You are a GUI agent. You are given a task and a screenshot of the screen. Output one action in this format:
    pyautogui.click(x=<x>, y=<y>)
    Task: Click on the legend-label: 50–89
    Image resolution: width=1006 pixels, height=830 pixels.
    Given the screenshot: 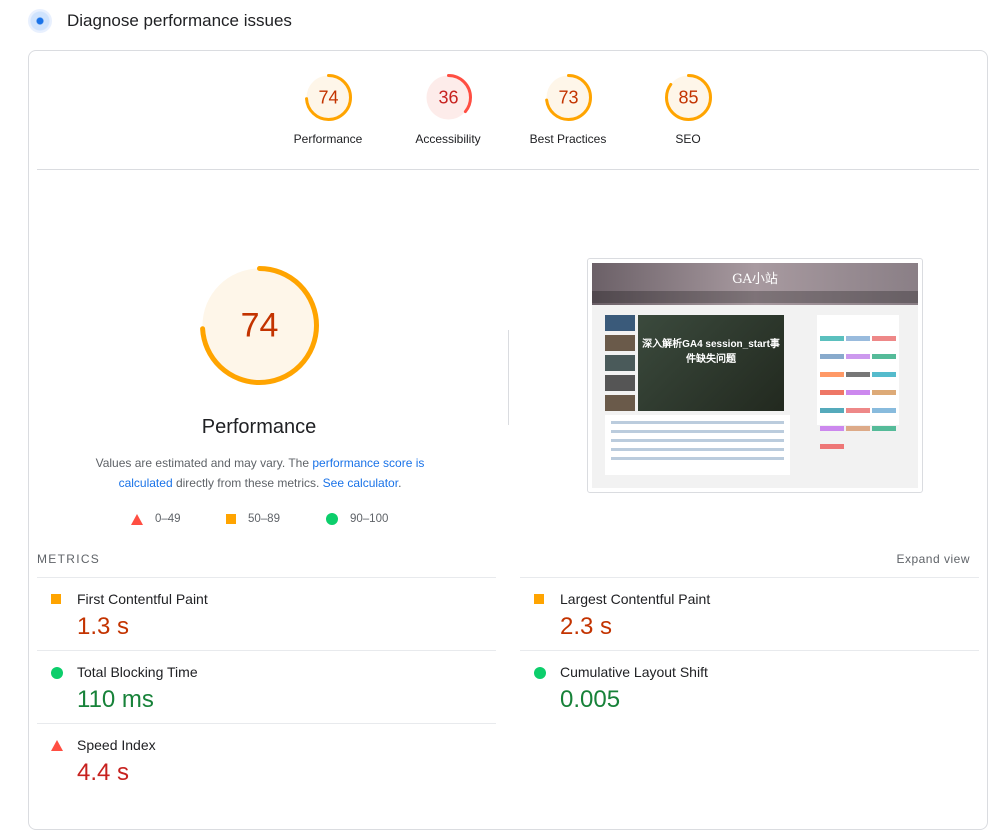 What is the action you would take?
    pyautogui.click(x=264, y=519)
    